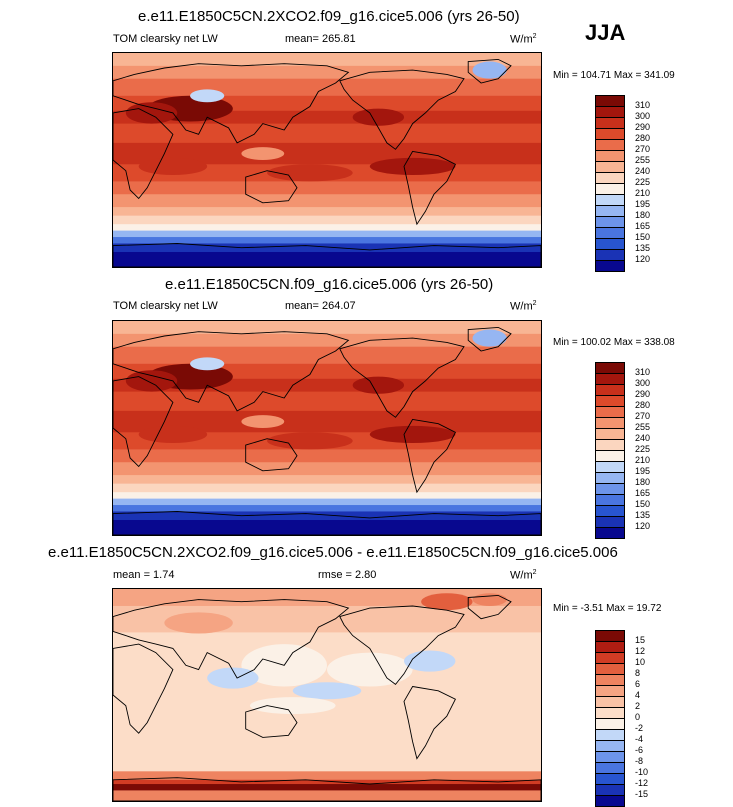 Image resolution: width=733 pixels, height=807 pixels. Describe the element at coordinates (605, 32) in the screenshot. I see `season-label: JJA` at that location.